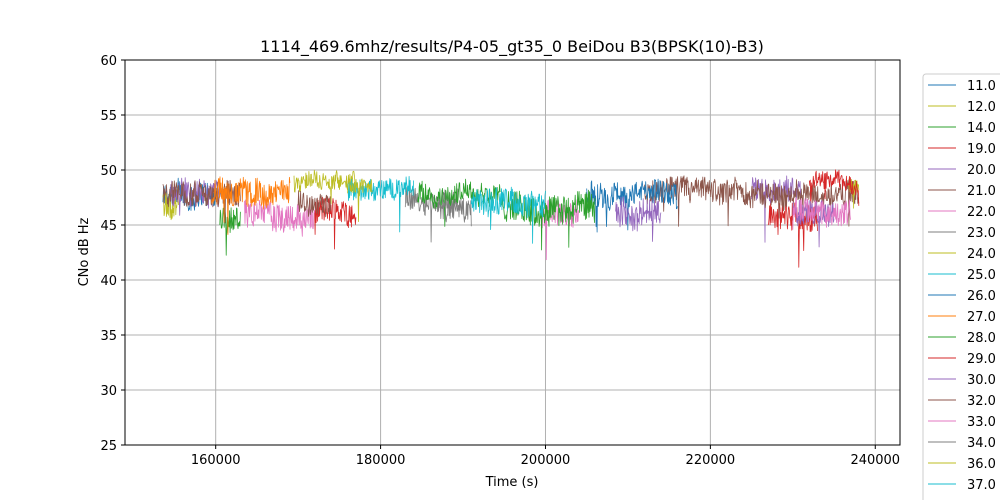 The width and height of the screenshot is (1000, 500). I want to click on legend-label: 37.0, so click(981, 485).